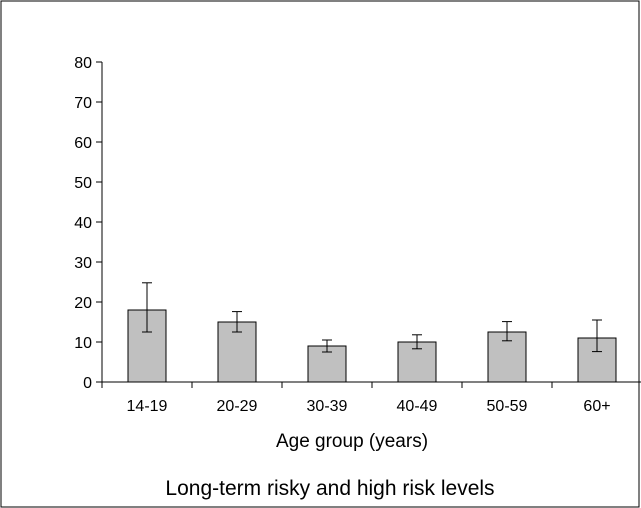 The height and width of the screenshot is (508, 641). Describe the element at coordinates (507, 406) in the screenshot. I see `x-tick-label: 50-59` at that location.